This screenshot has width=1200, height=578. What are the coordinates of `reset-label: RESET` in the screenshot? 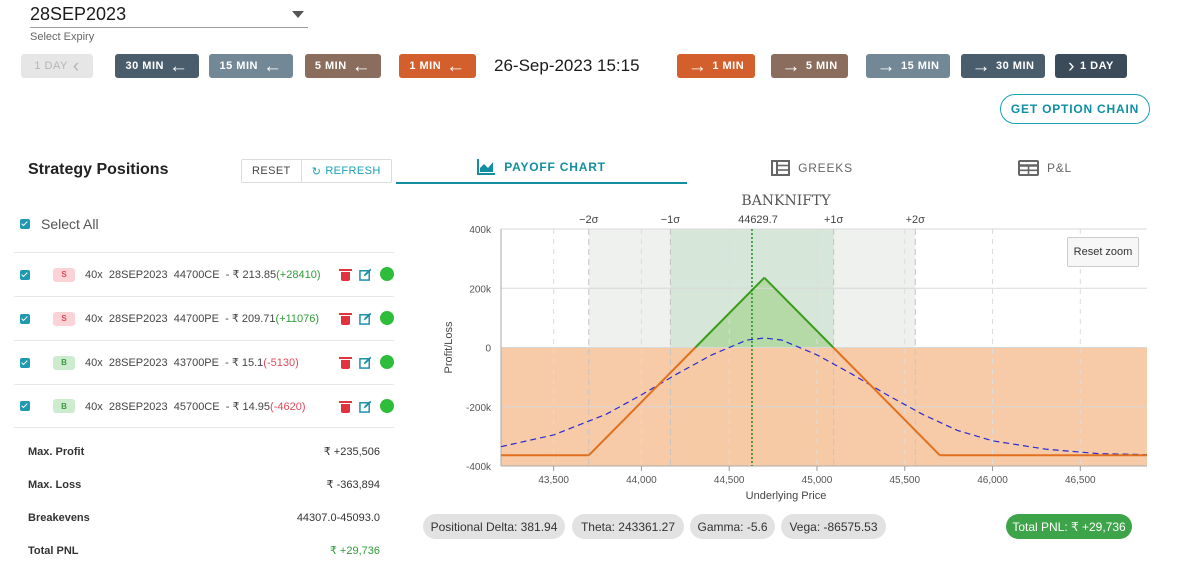 It's located at (271, 171).